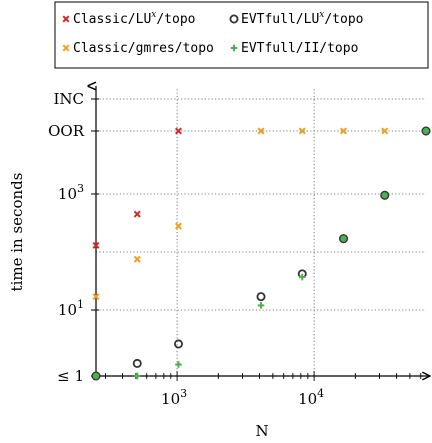 This screenshot has height=443, width=432. I want to click on y-ticks: ≤ 1 10¹ 10³ OOR INC, so click(73, 237).